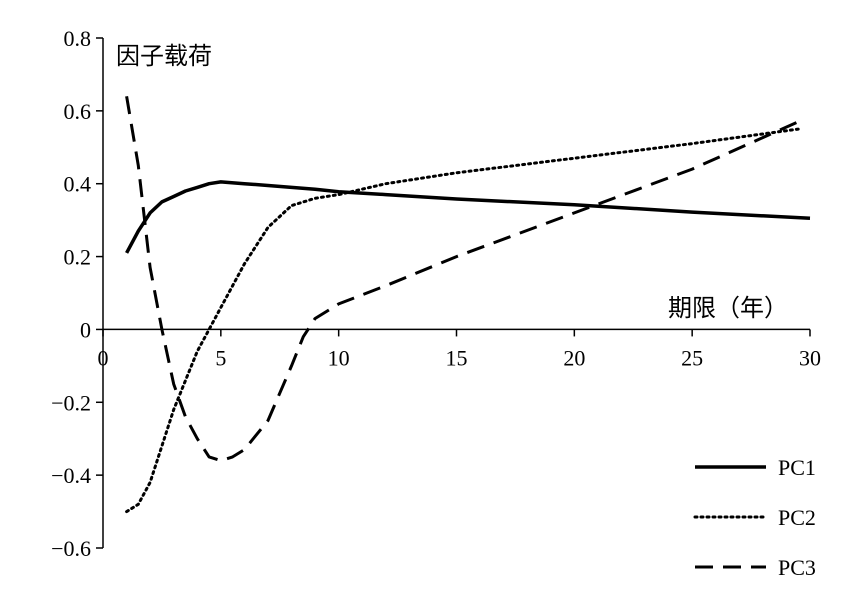  What do you see at coordinates (574, 357) in the screenshot?
I see `x-tick-label: 20` at bounding box center [574, 357].